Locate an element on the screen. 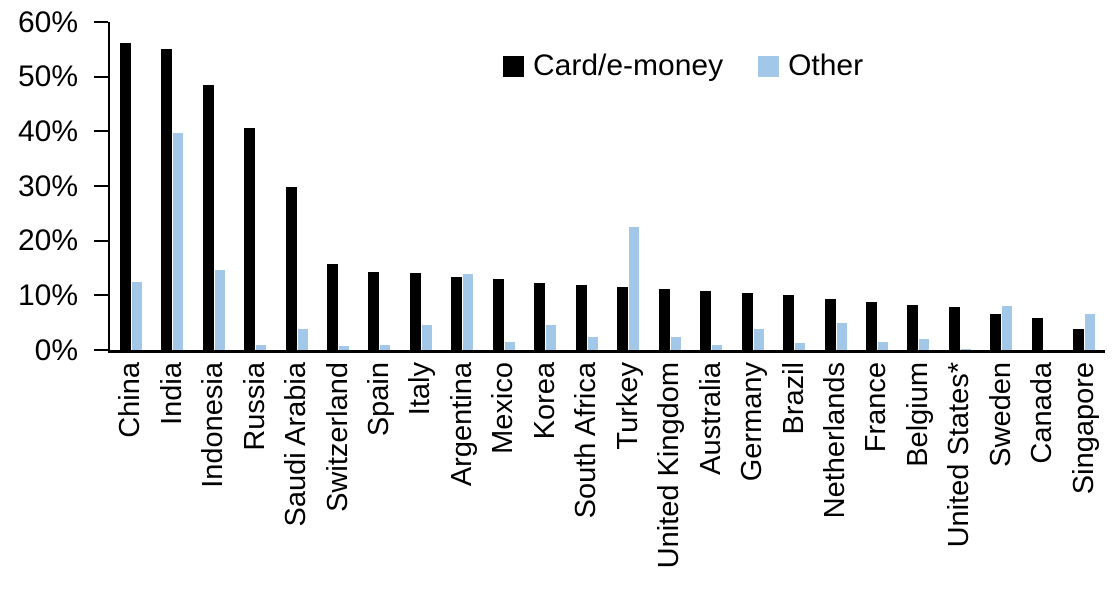 The image size is (1112, 594). legend-item-other: Other is located at coordinates (810, 66).